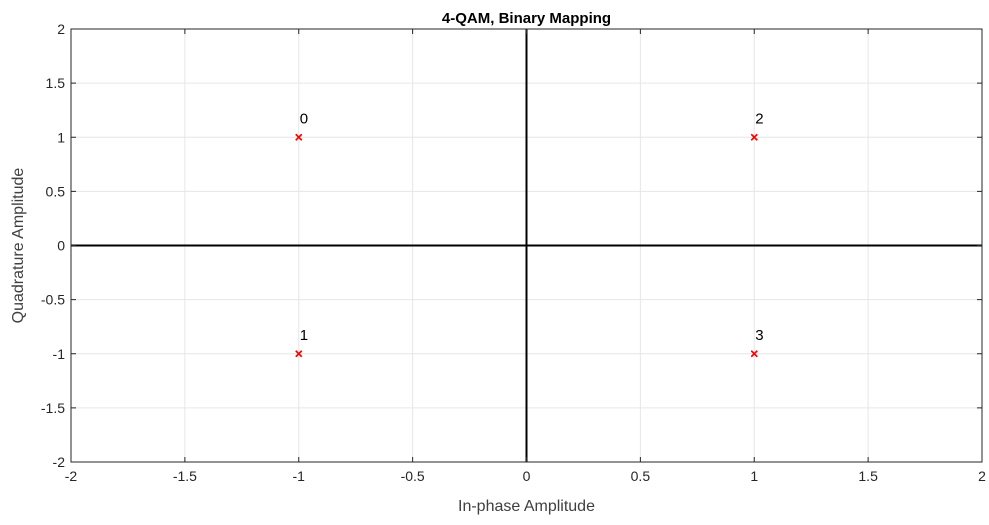 The width and height of the screenshot is (989, 525). What do you see at coordinates (759, 335) in the screenshot?
I see `point-label: 3` at bounding box center [759, 335].